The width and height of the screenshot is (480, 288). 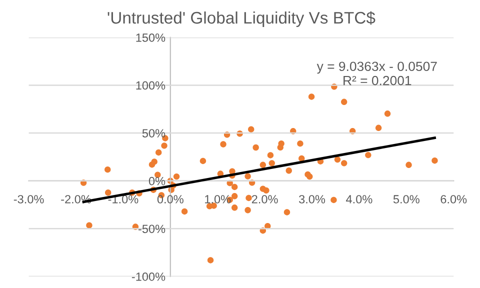 What do you see at coordinates (170, 199) in the screenshot?
I see `x-tick-label: 0.0%` at bounding box center [170, 199].